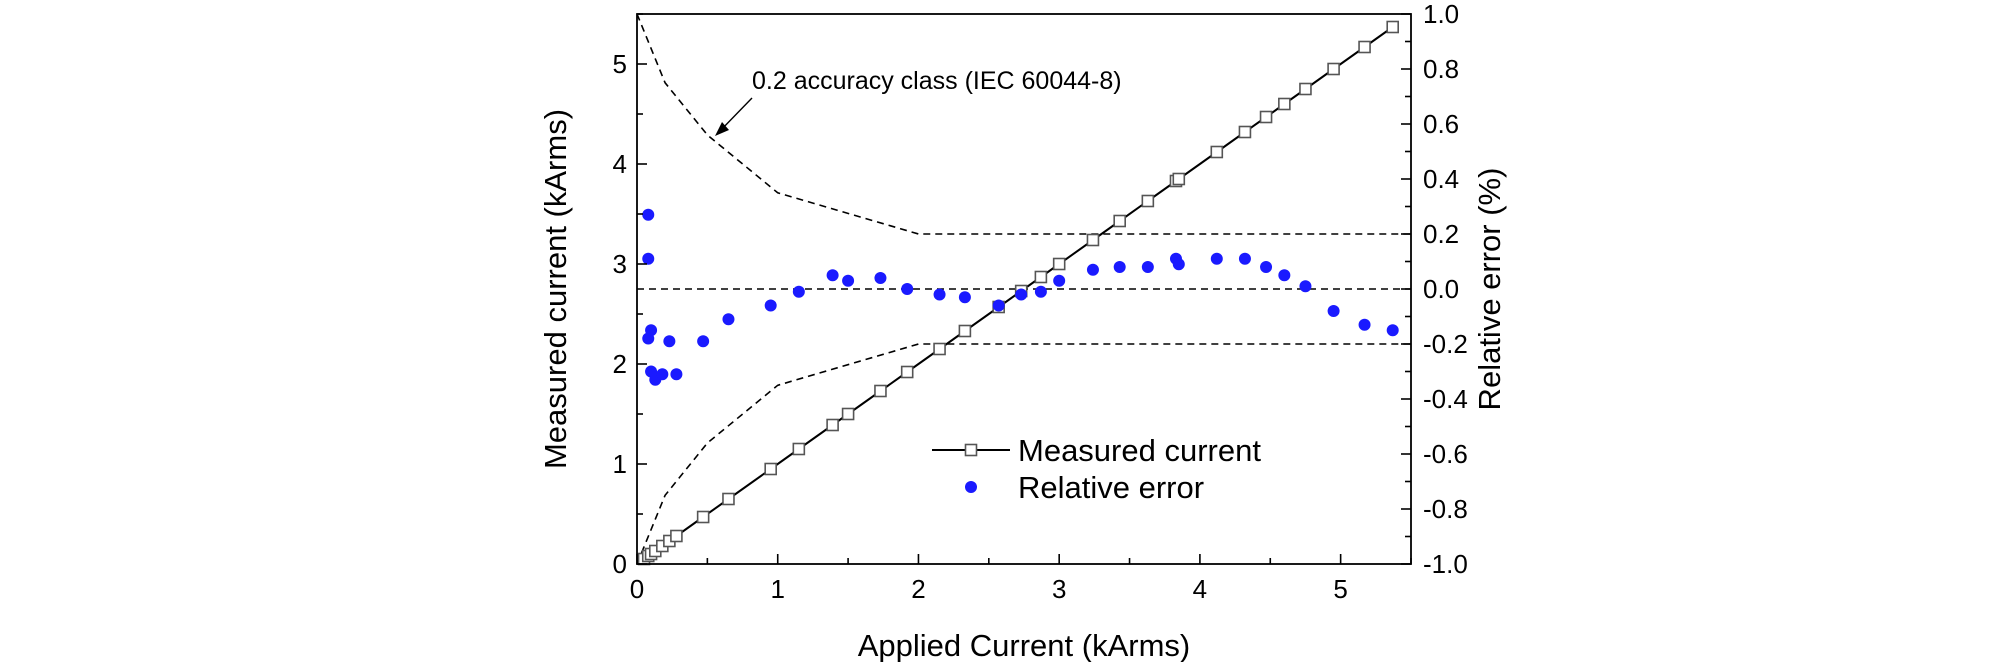 The image size is (2008, 667). Describe the element at coordinates (1441, 289) in the screenshot. I see `y-right-tick-label: 0.0` at that location.